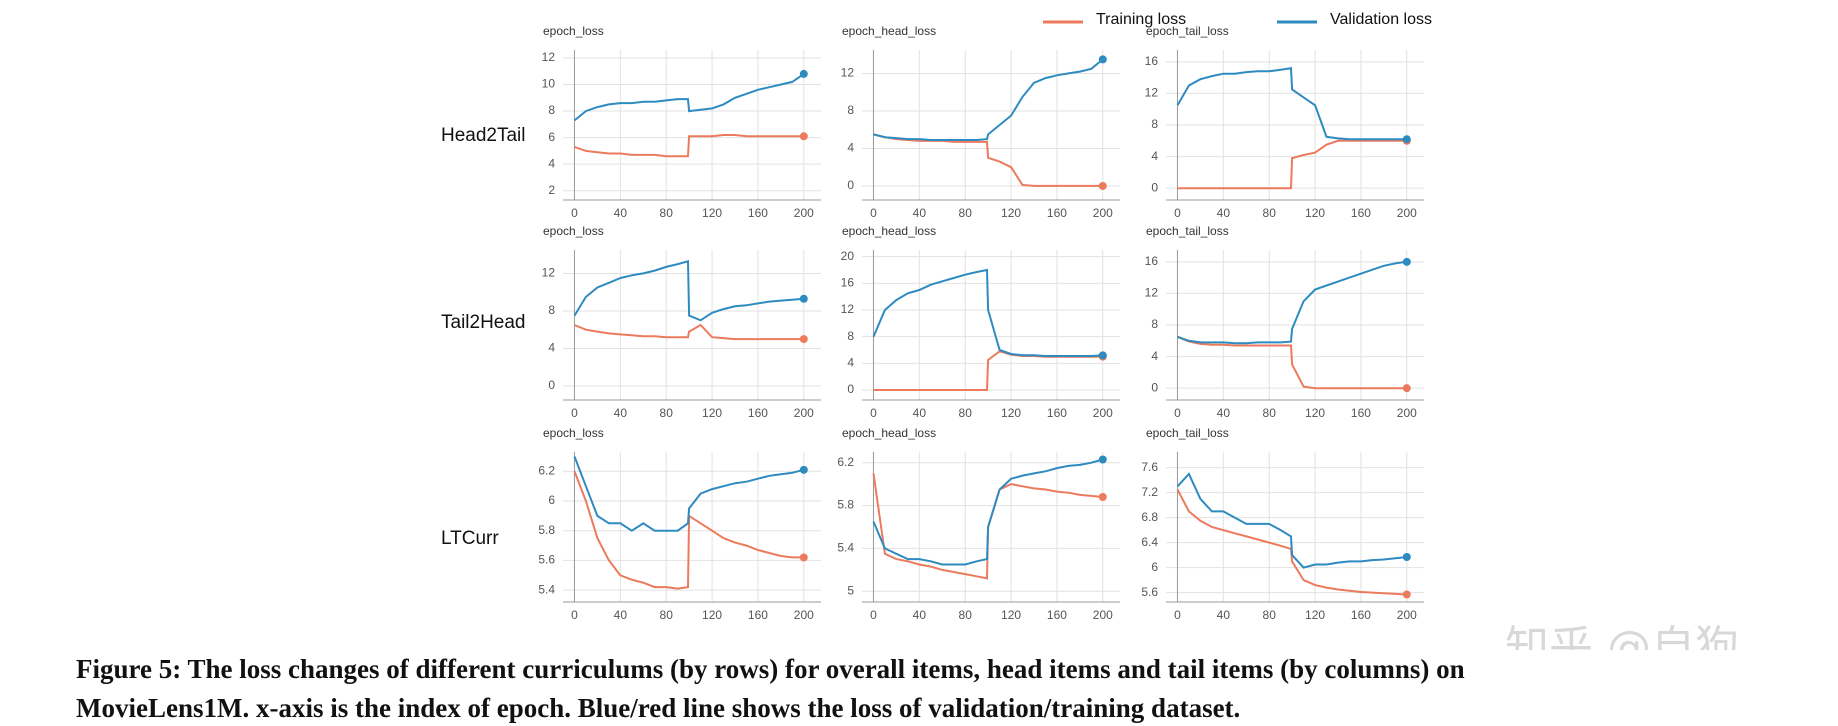  I want to click on y-tick-label: 2, so click(551, 190).